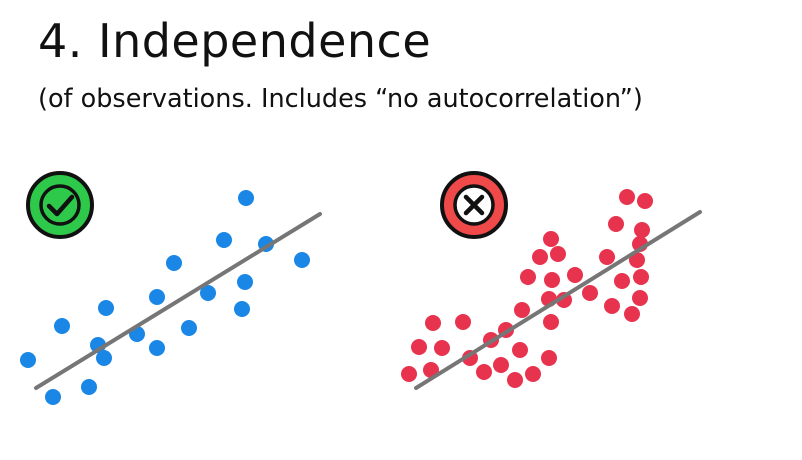 The height and width of the screenshot is (460, 802). I want to click on page-title: 4. Independence, so click(235, 41).